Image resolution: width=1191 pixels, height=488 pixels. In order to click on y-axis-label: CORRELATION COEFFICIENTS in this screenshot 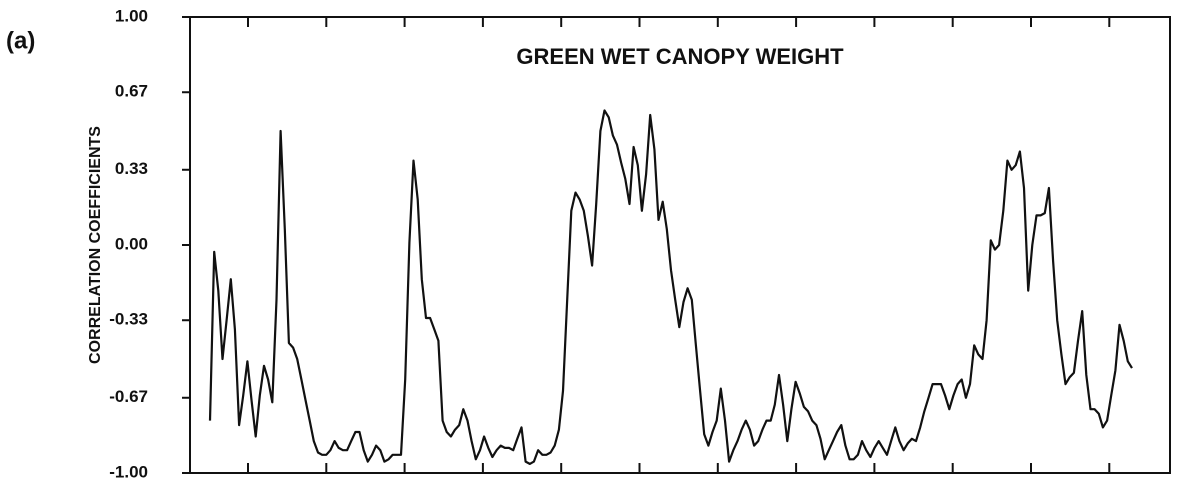, I will do `click(95, 245)`.